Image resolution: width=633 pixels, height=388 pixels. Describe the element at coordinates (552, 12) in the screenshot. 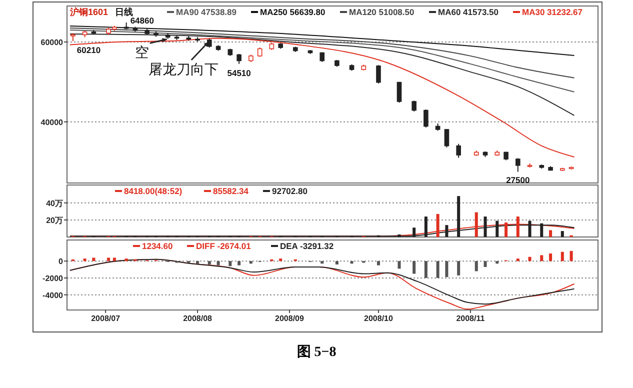

I see `legend-label: MA30 31232.67` at that location.